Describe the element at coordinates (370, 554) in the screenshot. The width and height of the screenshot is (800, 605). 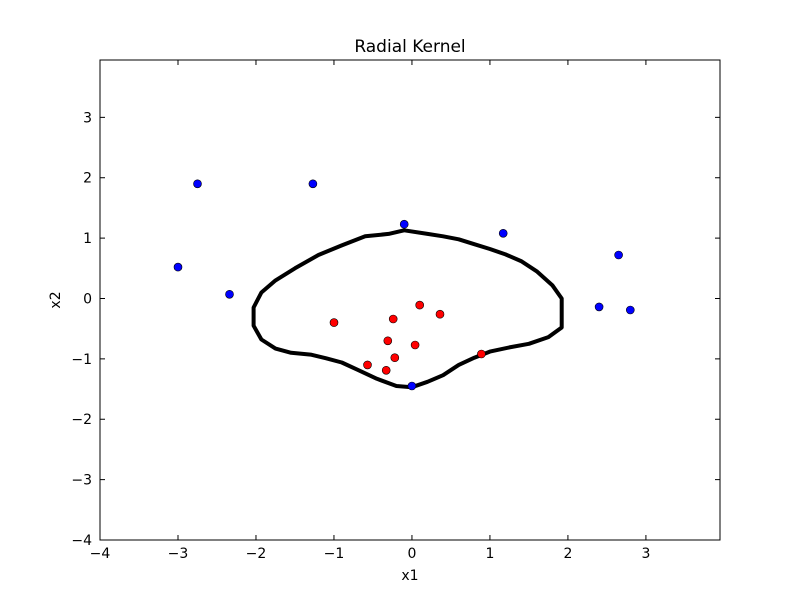
I see `x-tick-labels: −4 −3 −2 −1 0 1 2 3` at that location.